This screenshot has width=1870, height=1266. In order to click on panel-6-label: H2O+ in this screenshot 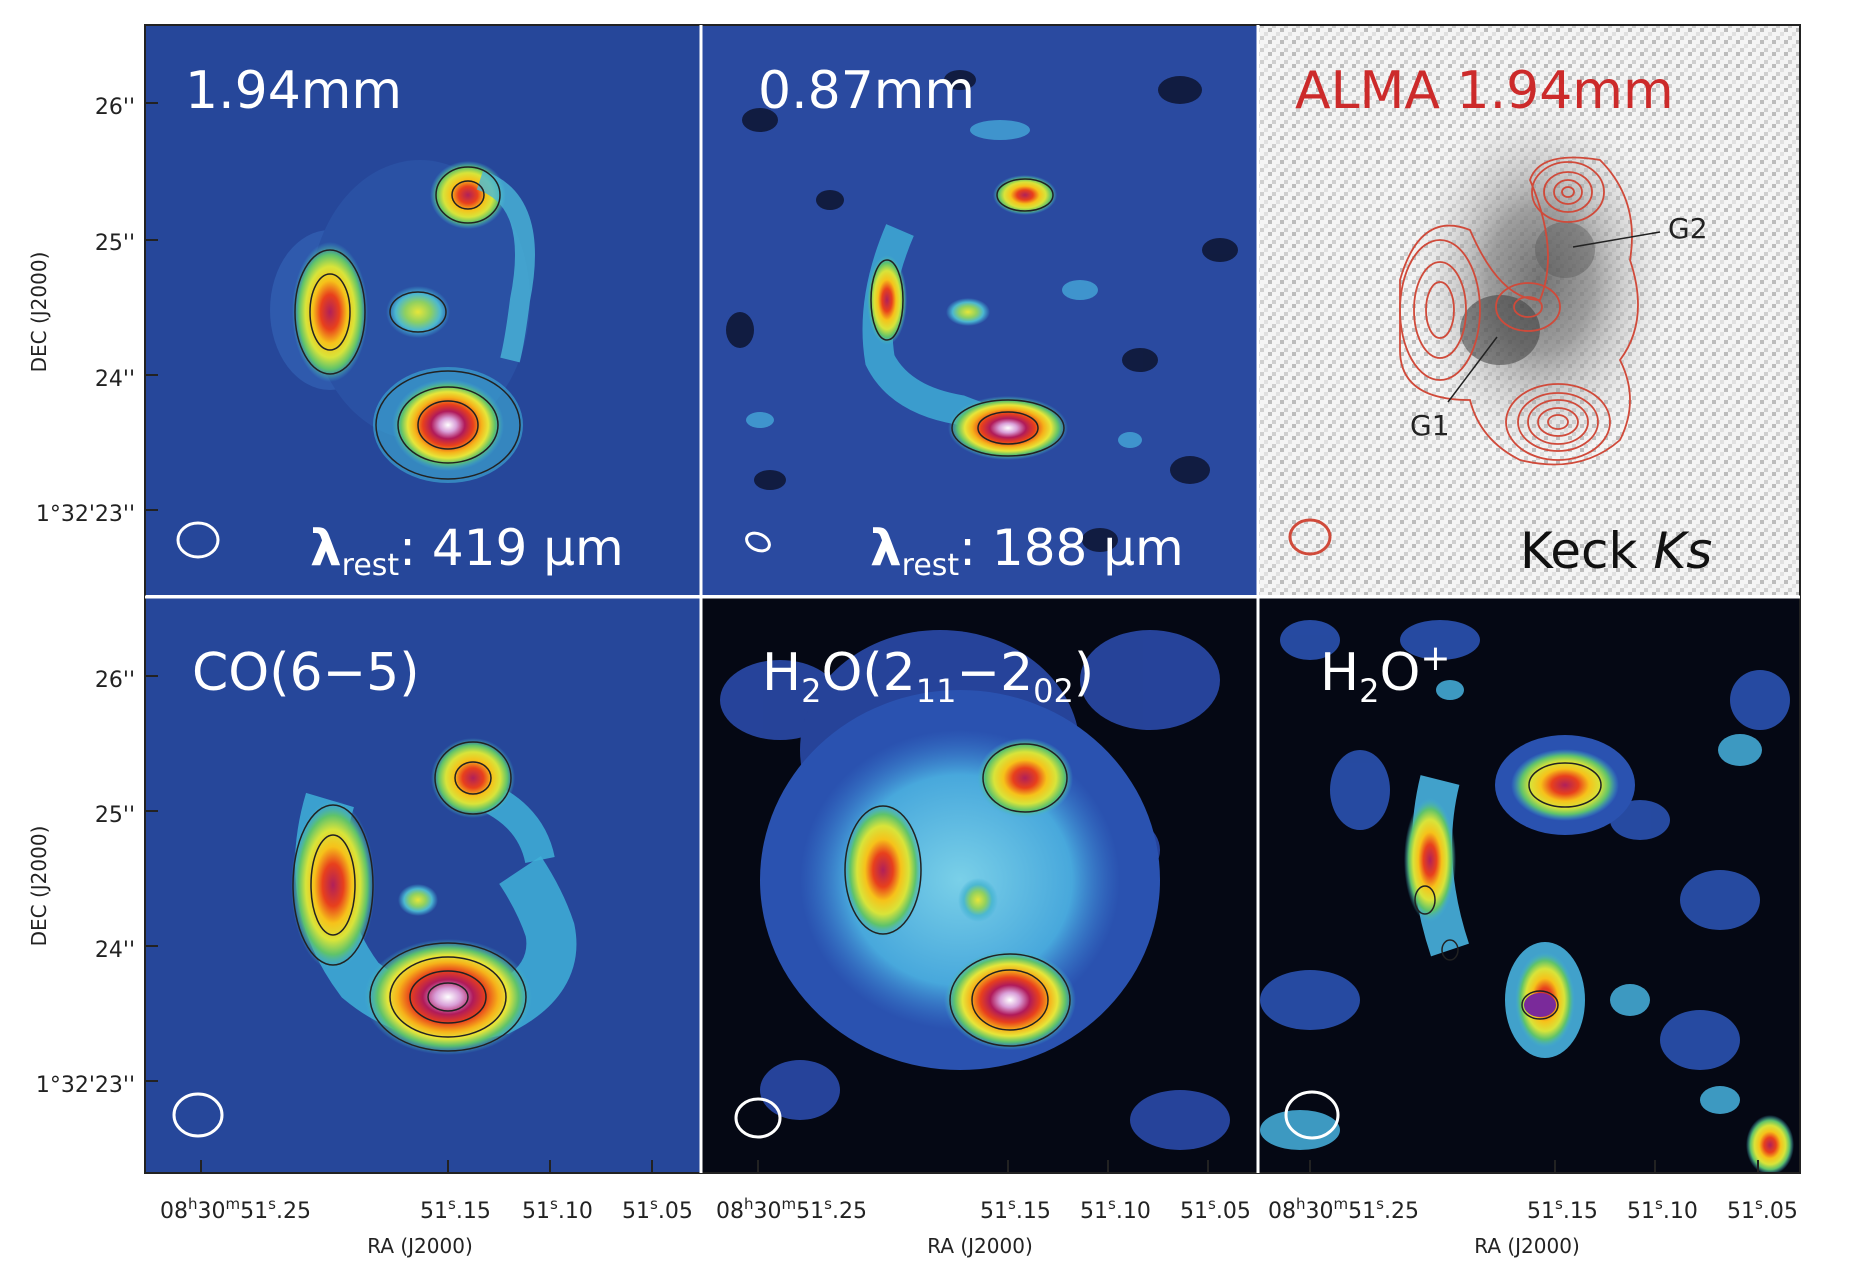, I will do `click(1385, 674)`.